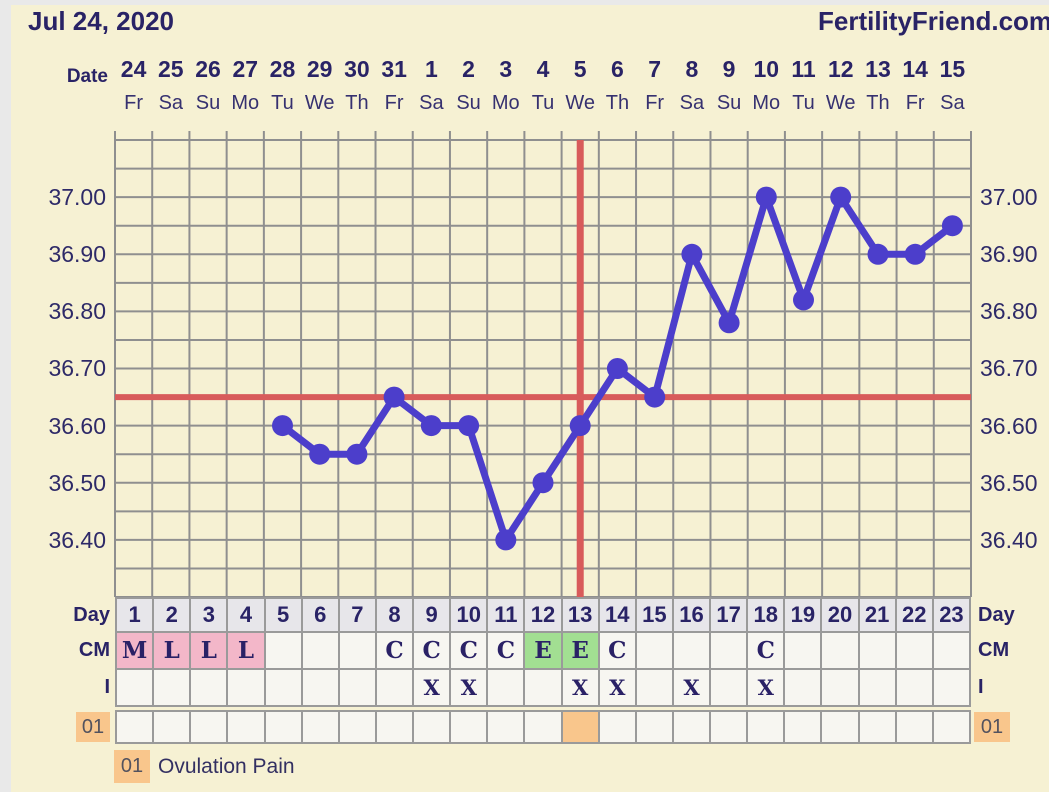 The width and height of the screenshot is (1049, 792). What do you see at coordinates (543, 615) in the screenshot?
I see `day-cell-12: 12` at bounding box center [543, 615].